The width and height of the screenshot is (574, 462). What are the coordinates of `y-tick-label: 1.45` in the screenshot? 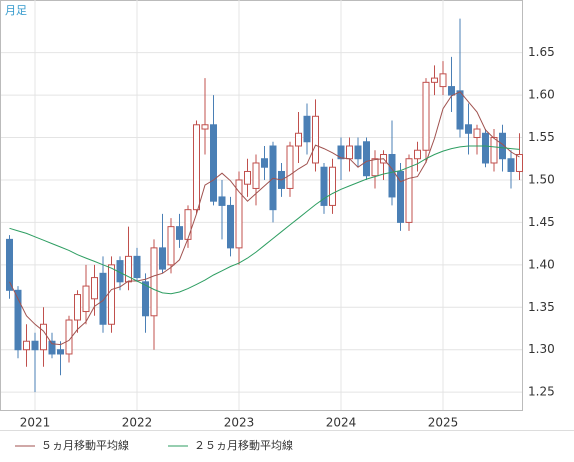 It's located at (541, 222).